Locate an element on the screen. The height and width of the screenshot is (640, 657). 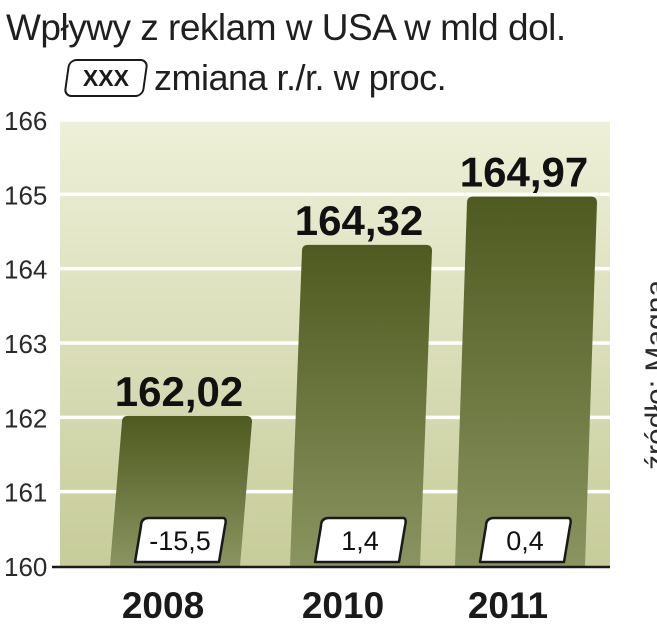
x-tick-label: 2011 is located at coordinates (508, 605).